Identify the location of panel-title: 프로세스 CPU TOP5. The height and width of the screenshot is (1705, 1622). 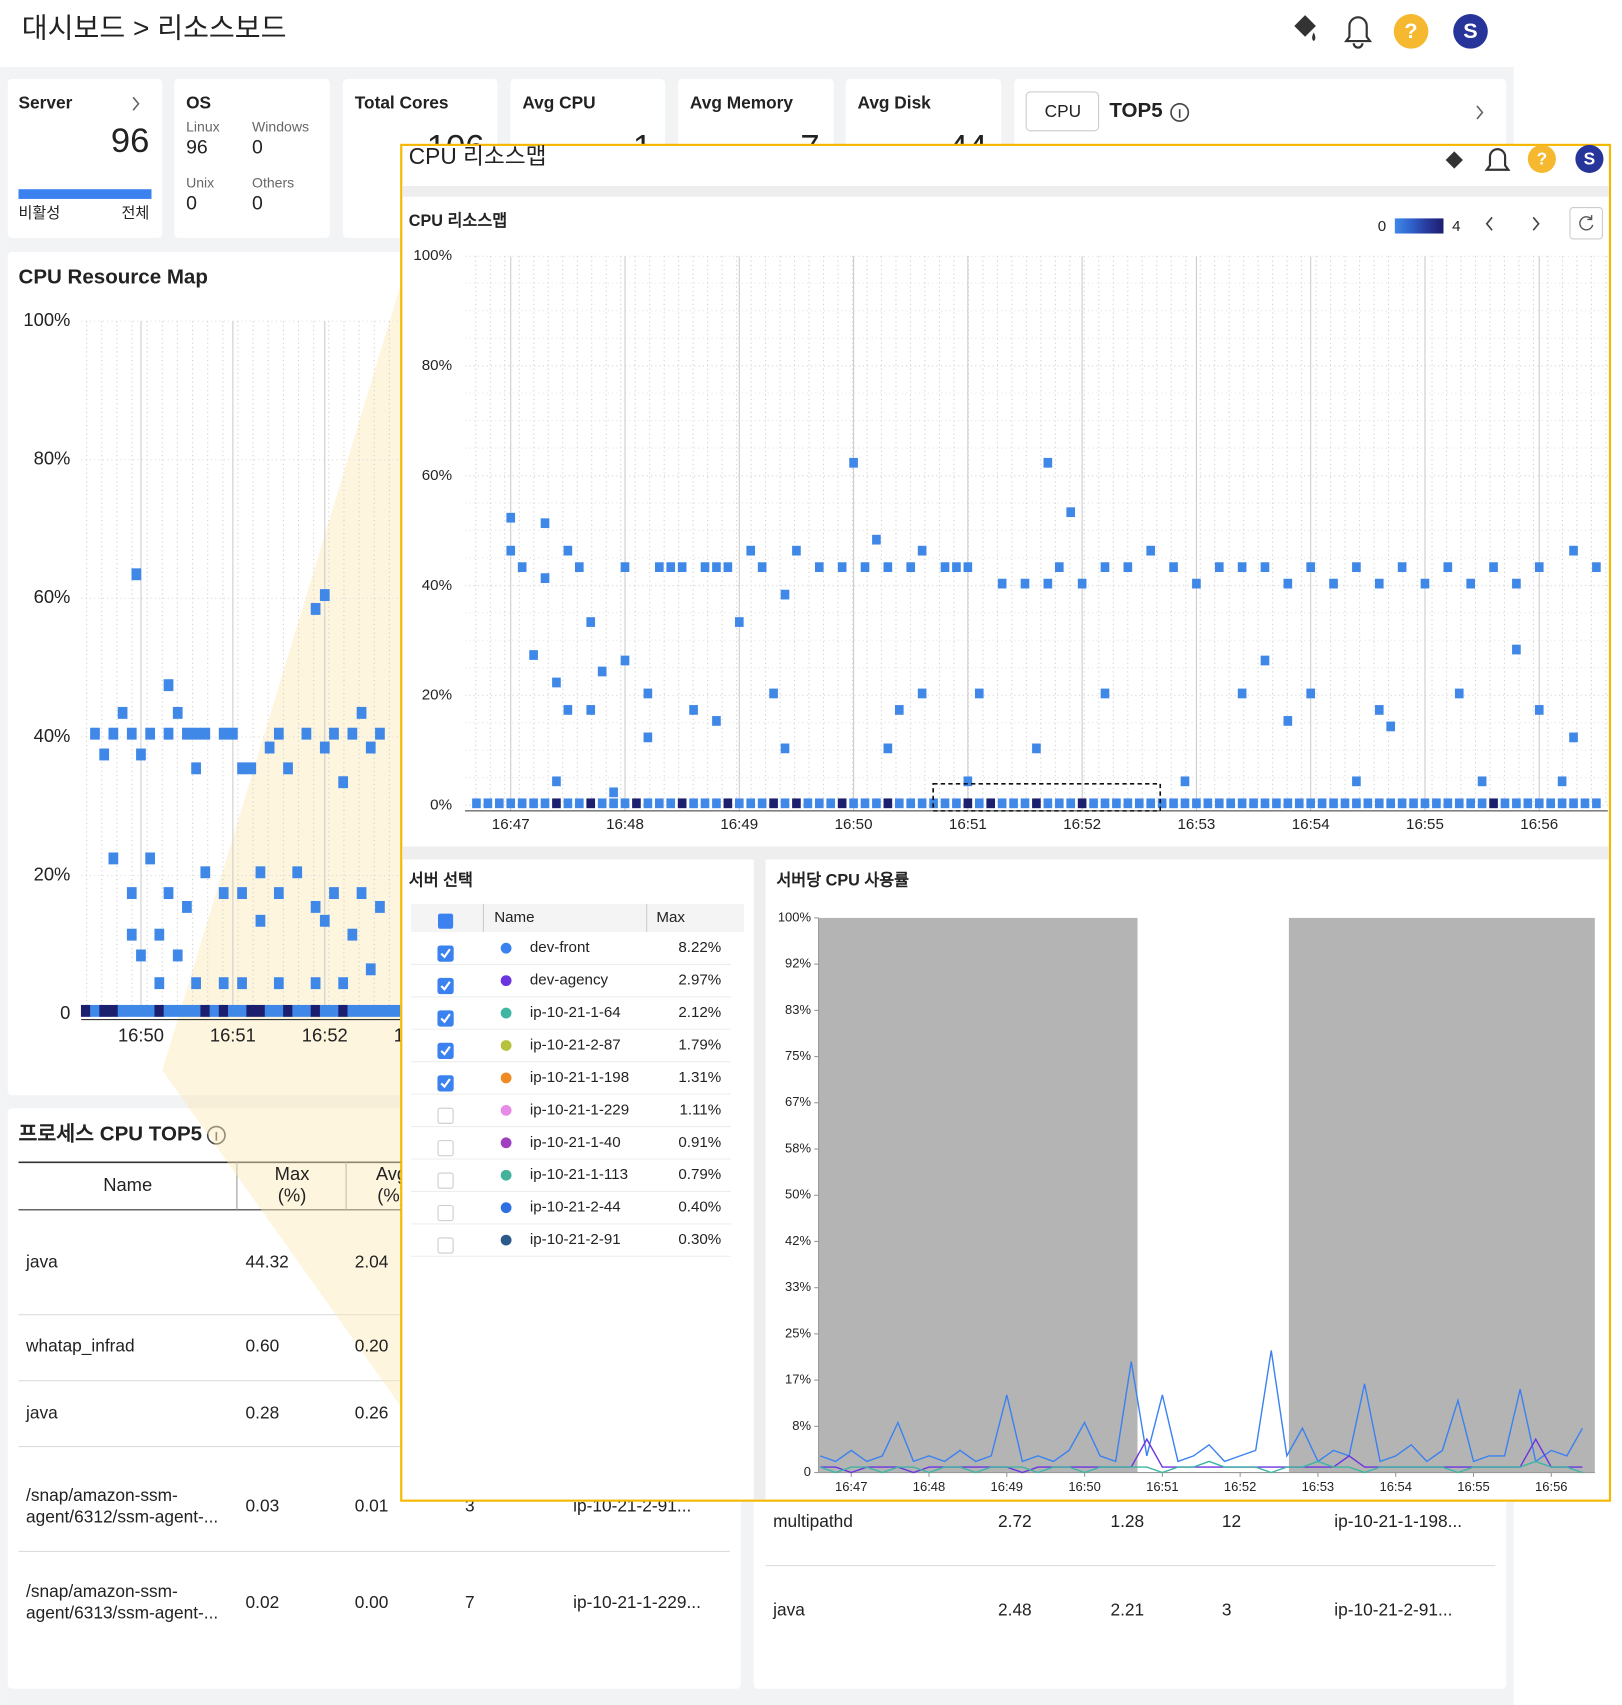
(111, 1134).